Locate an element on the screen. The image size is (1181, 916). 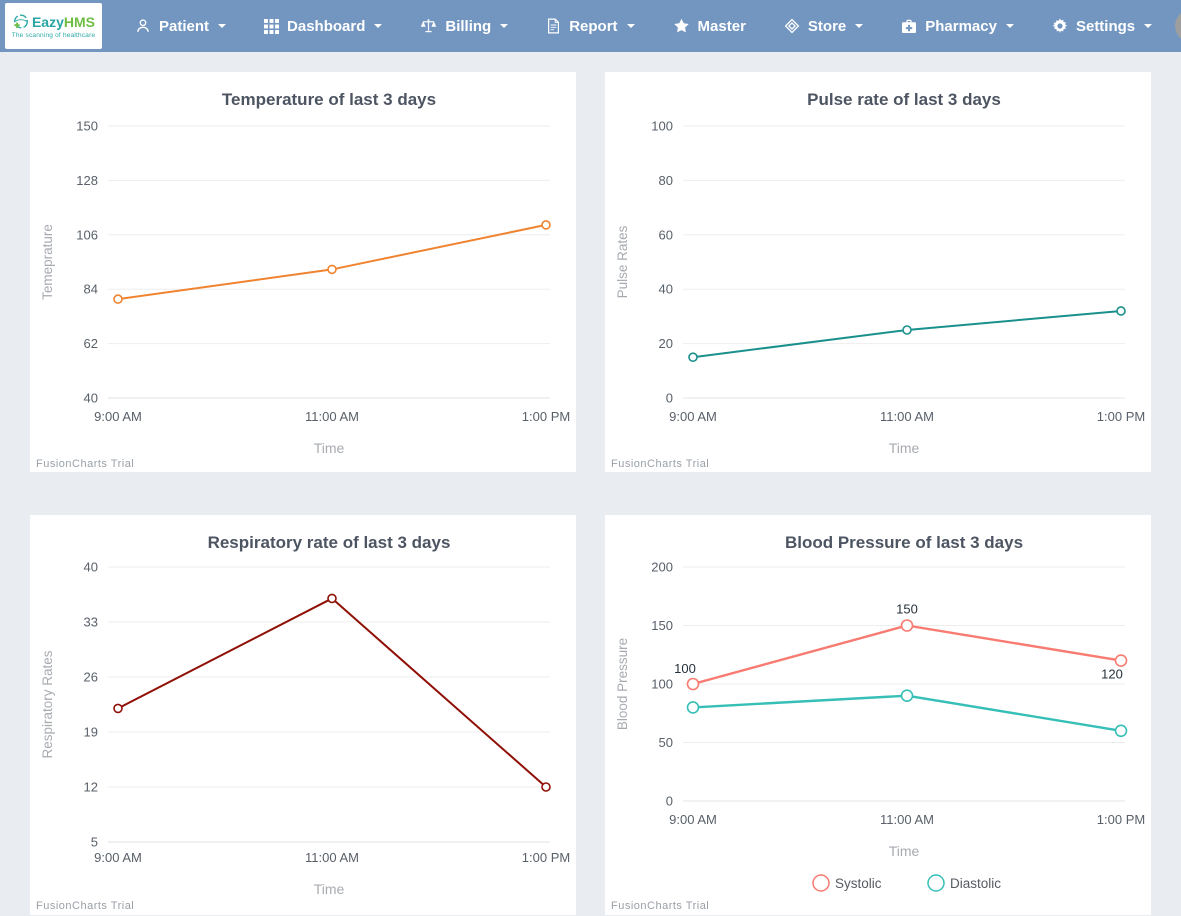
y-tick-label: 50 is located at coordinates (666, 742).